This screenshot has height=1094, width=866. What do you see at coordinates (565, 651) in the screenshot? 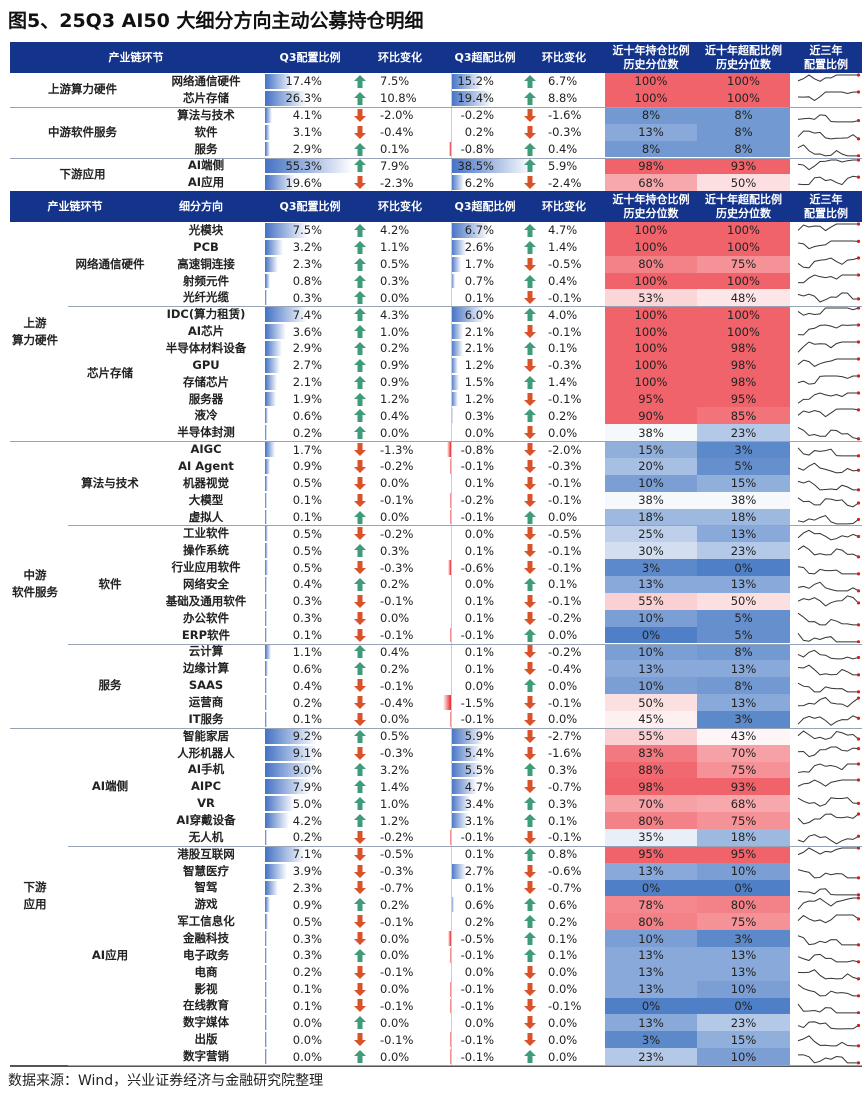
I see `overweight-change-value: -0.2%` at bounding box center [565, 651].